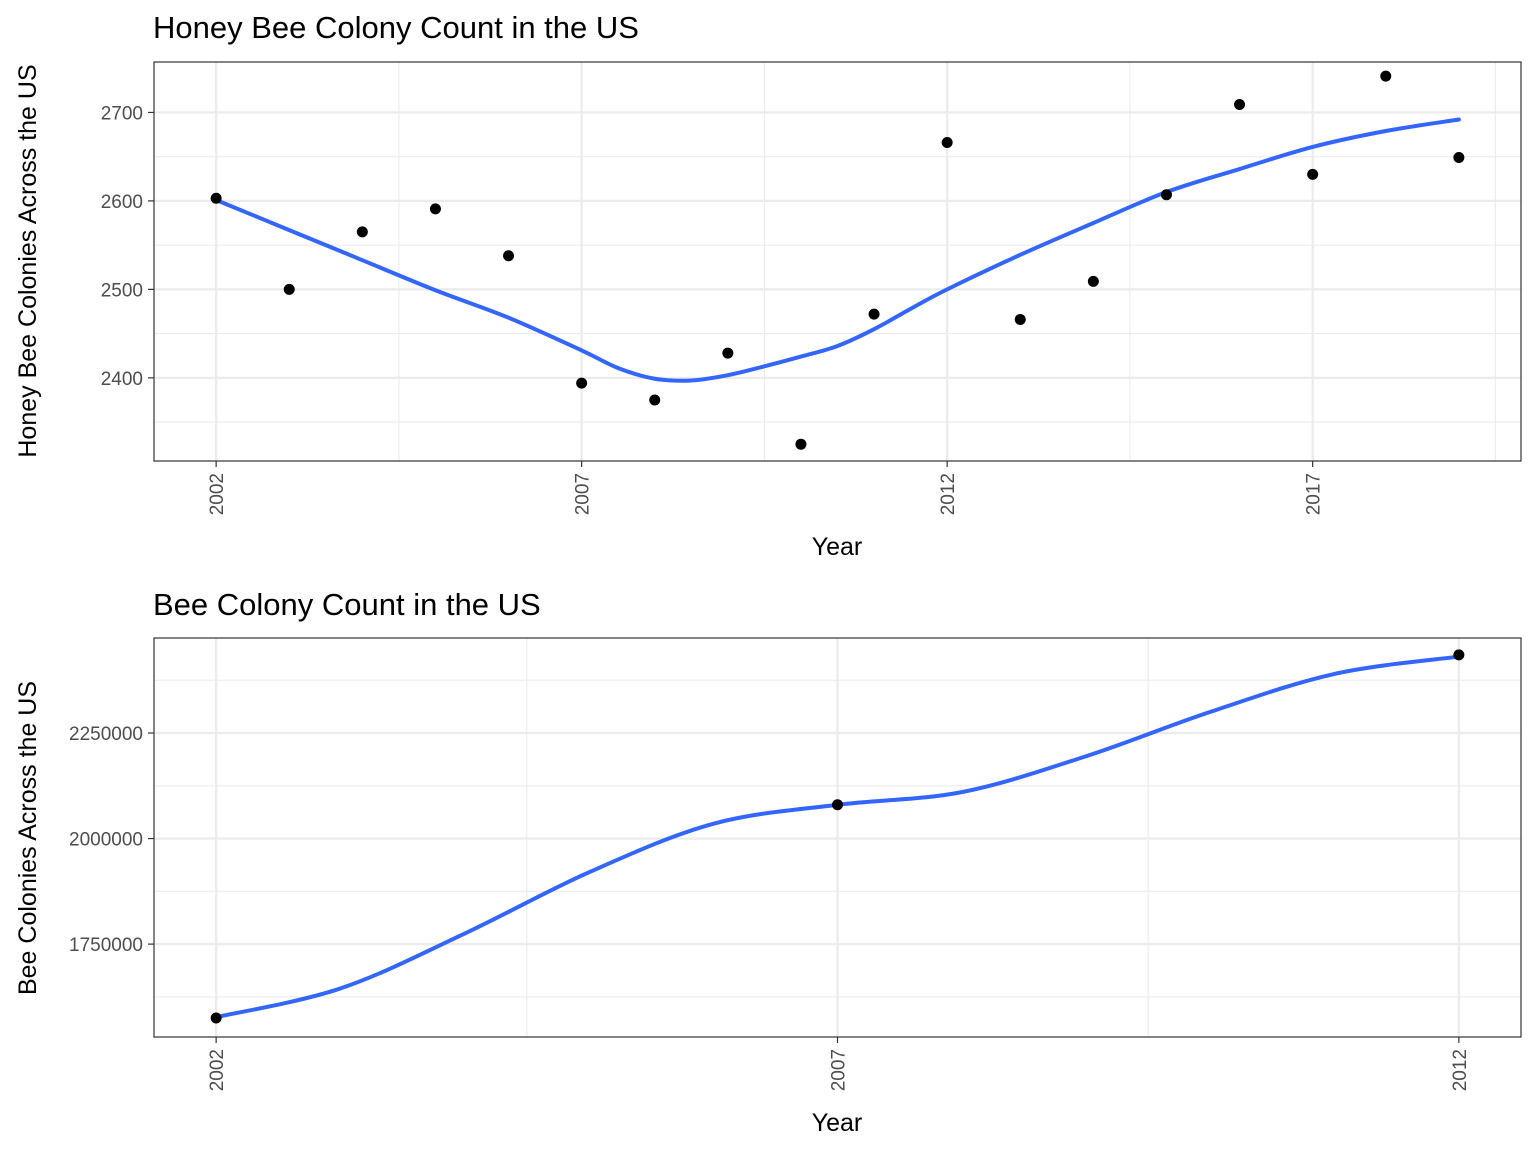 This screenshot has width=1536, height=1152. What do you see at coordinates (122, 290) in the screenshot?
I see `y-tick-label: 2500` at bounding box center [122, 290].